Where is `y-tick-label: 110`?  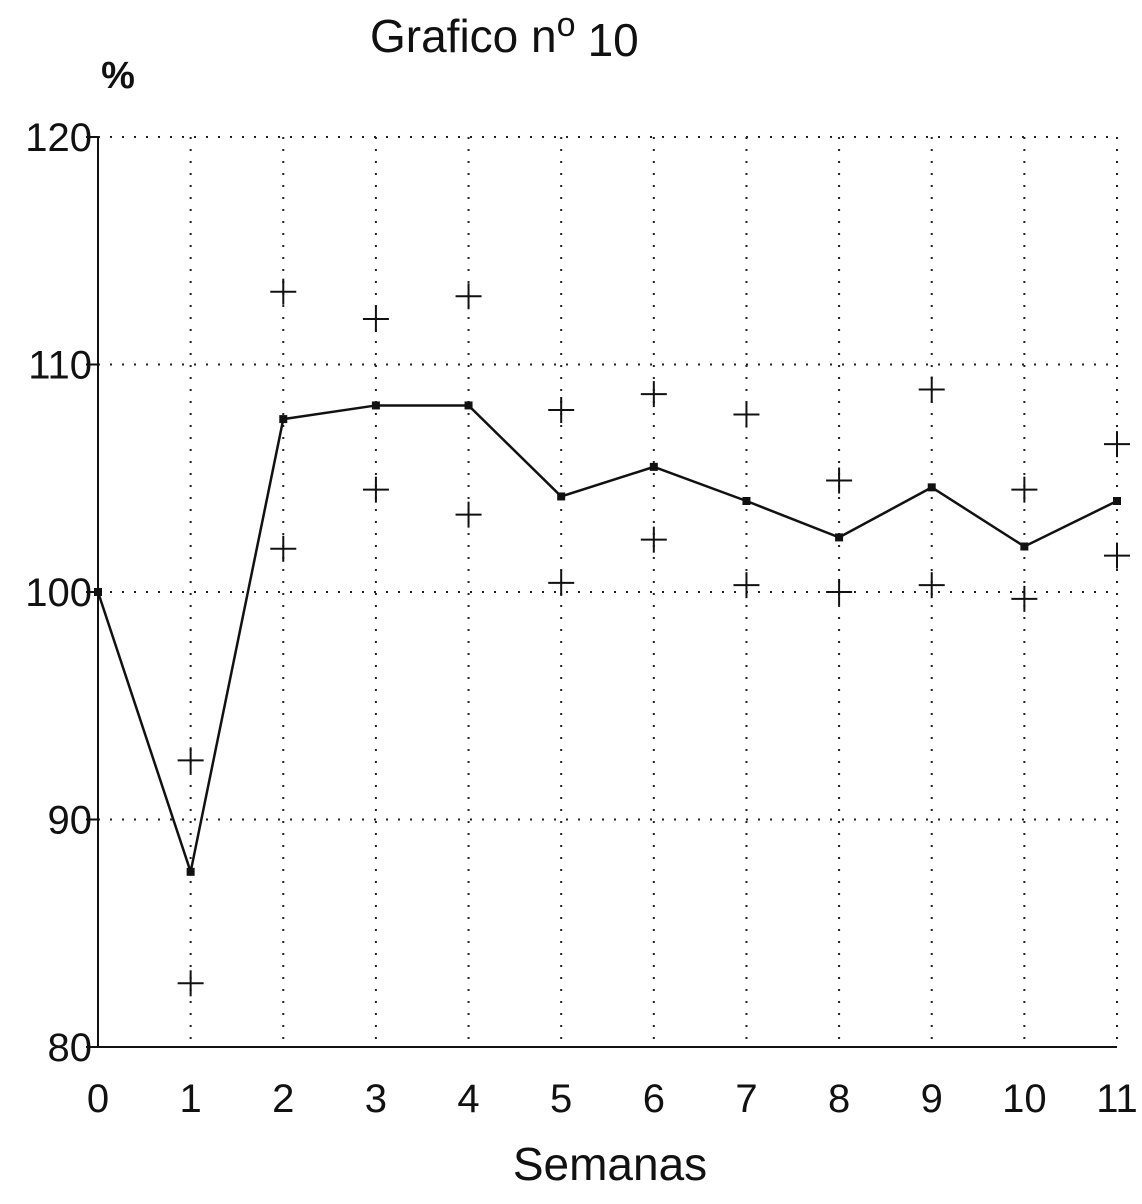 y-tick-label: 110 is located at coordinates (60, 366).